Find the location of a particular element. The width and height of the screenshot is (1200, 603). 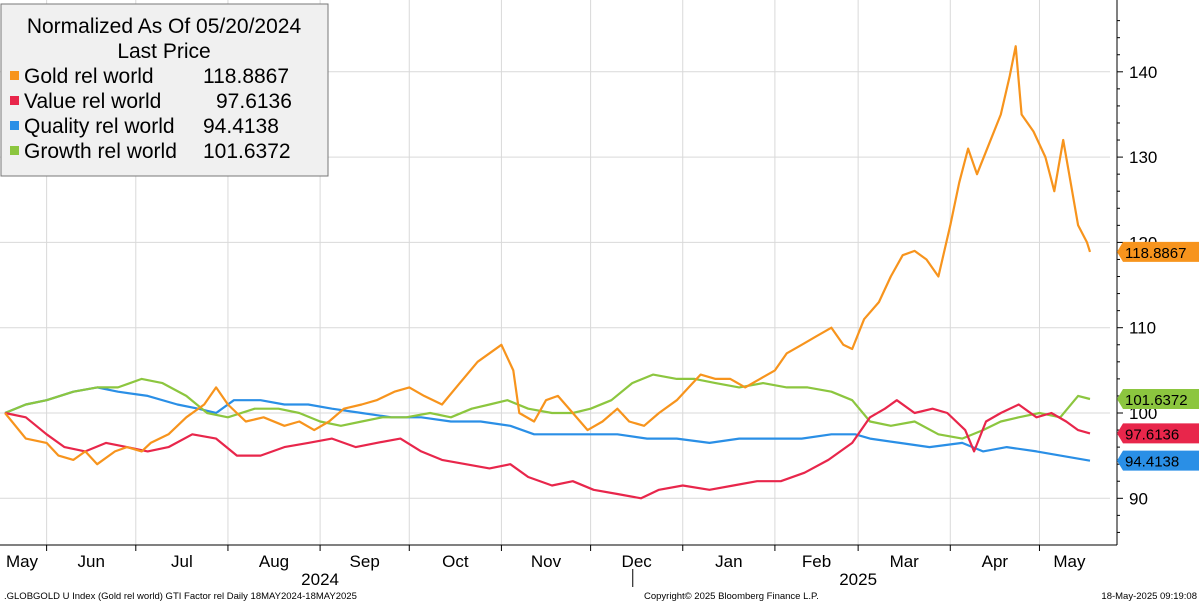

footer-copyright: Copyright© 2025 Bloomberg Finance L.P. is located at coordinates (731, 596).